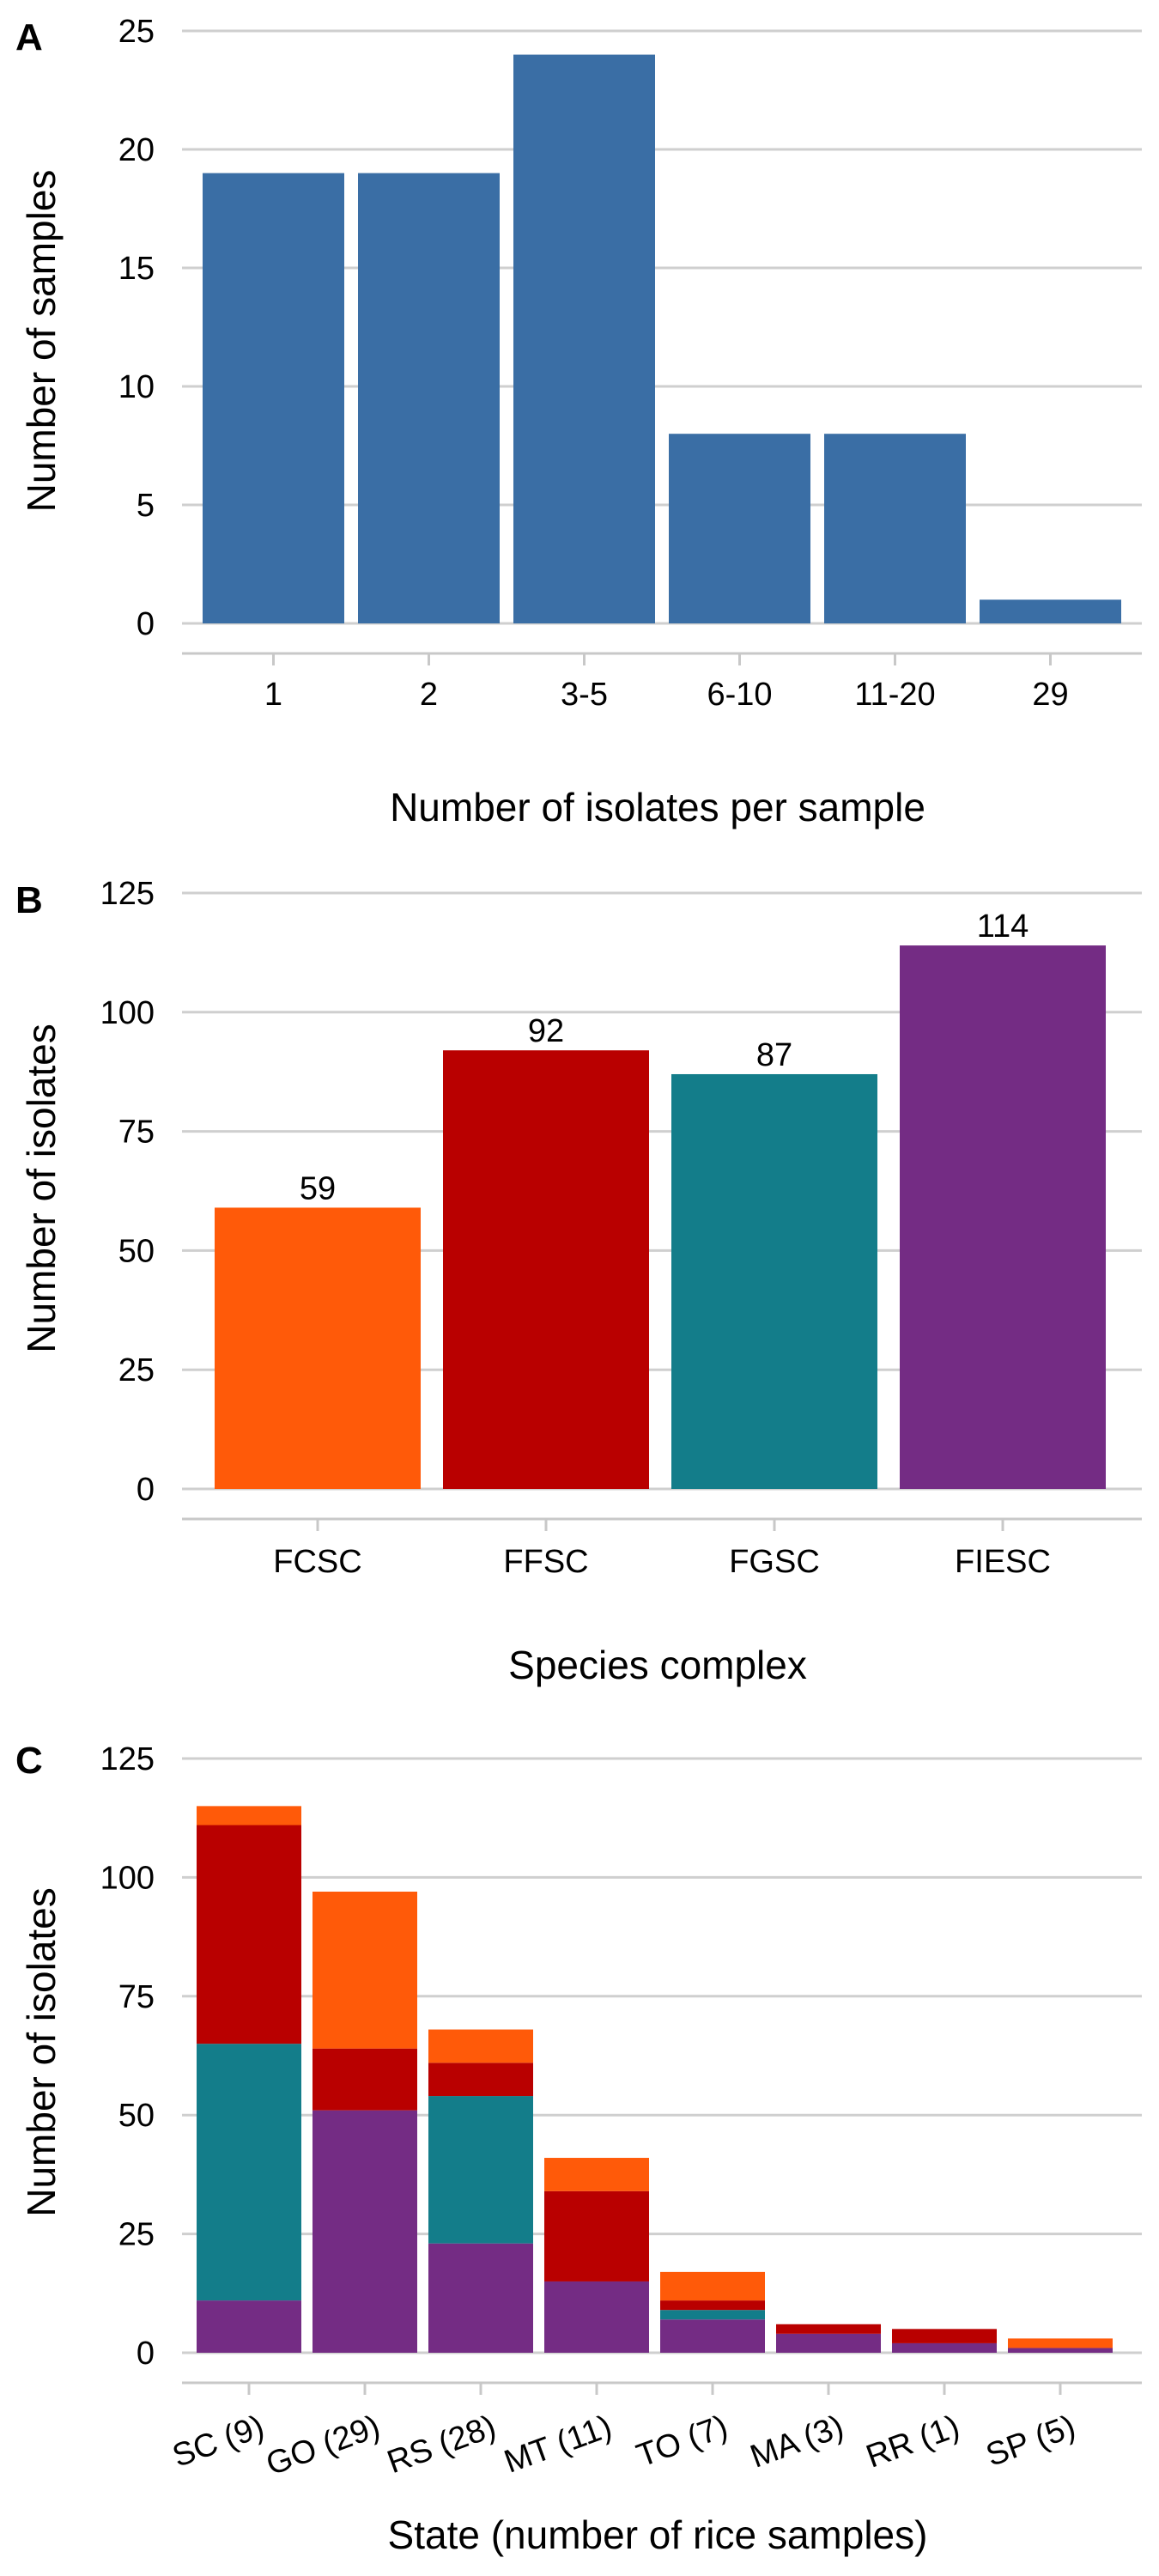  What do you see at coordinates (323, 2445) in the screenshot?
I see `x-tick-label: GO (29)` at bounding box center [323, 2445].